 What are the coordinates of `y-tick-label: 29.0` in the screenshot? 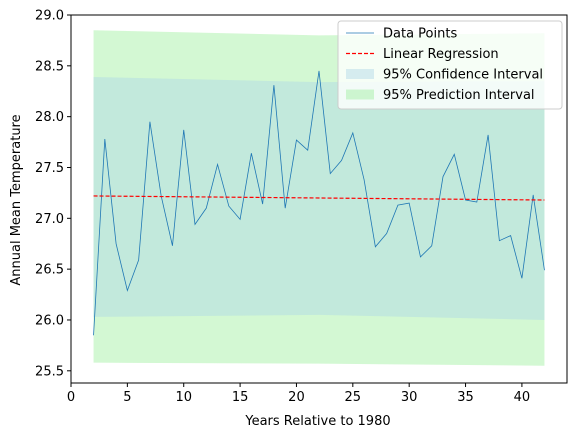 It's located at (49, 16).